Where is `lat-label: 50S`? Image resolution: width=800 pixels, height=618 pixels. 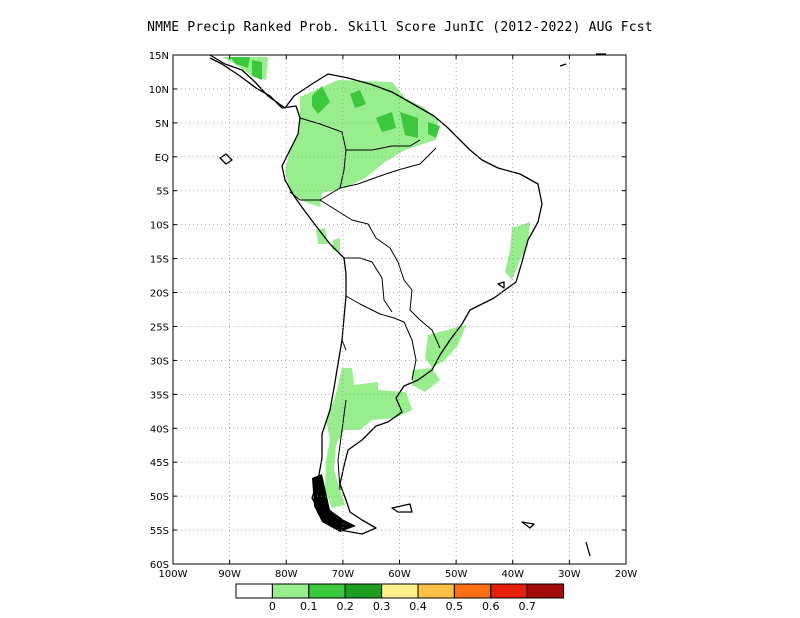 lat-label: 50S is located at coordinates (159, 497).